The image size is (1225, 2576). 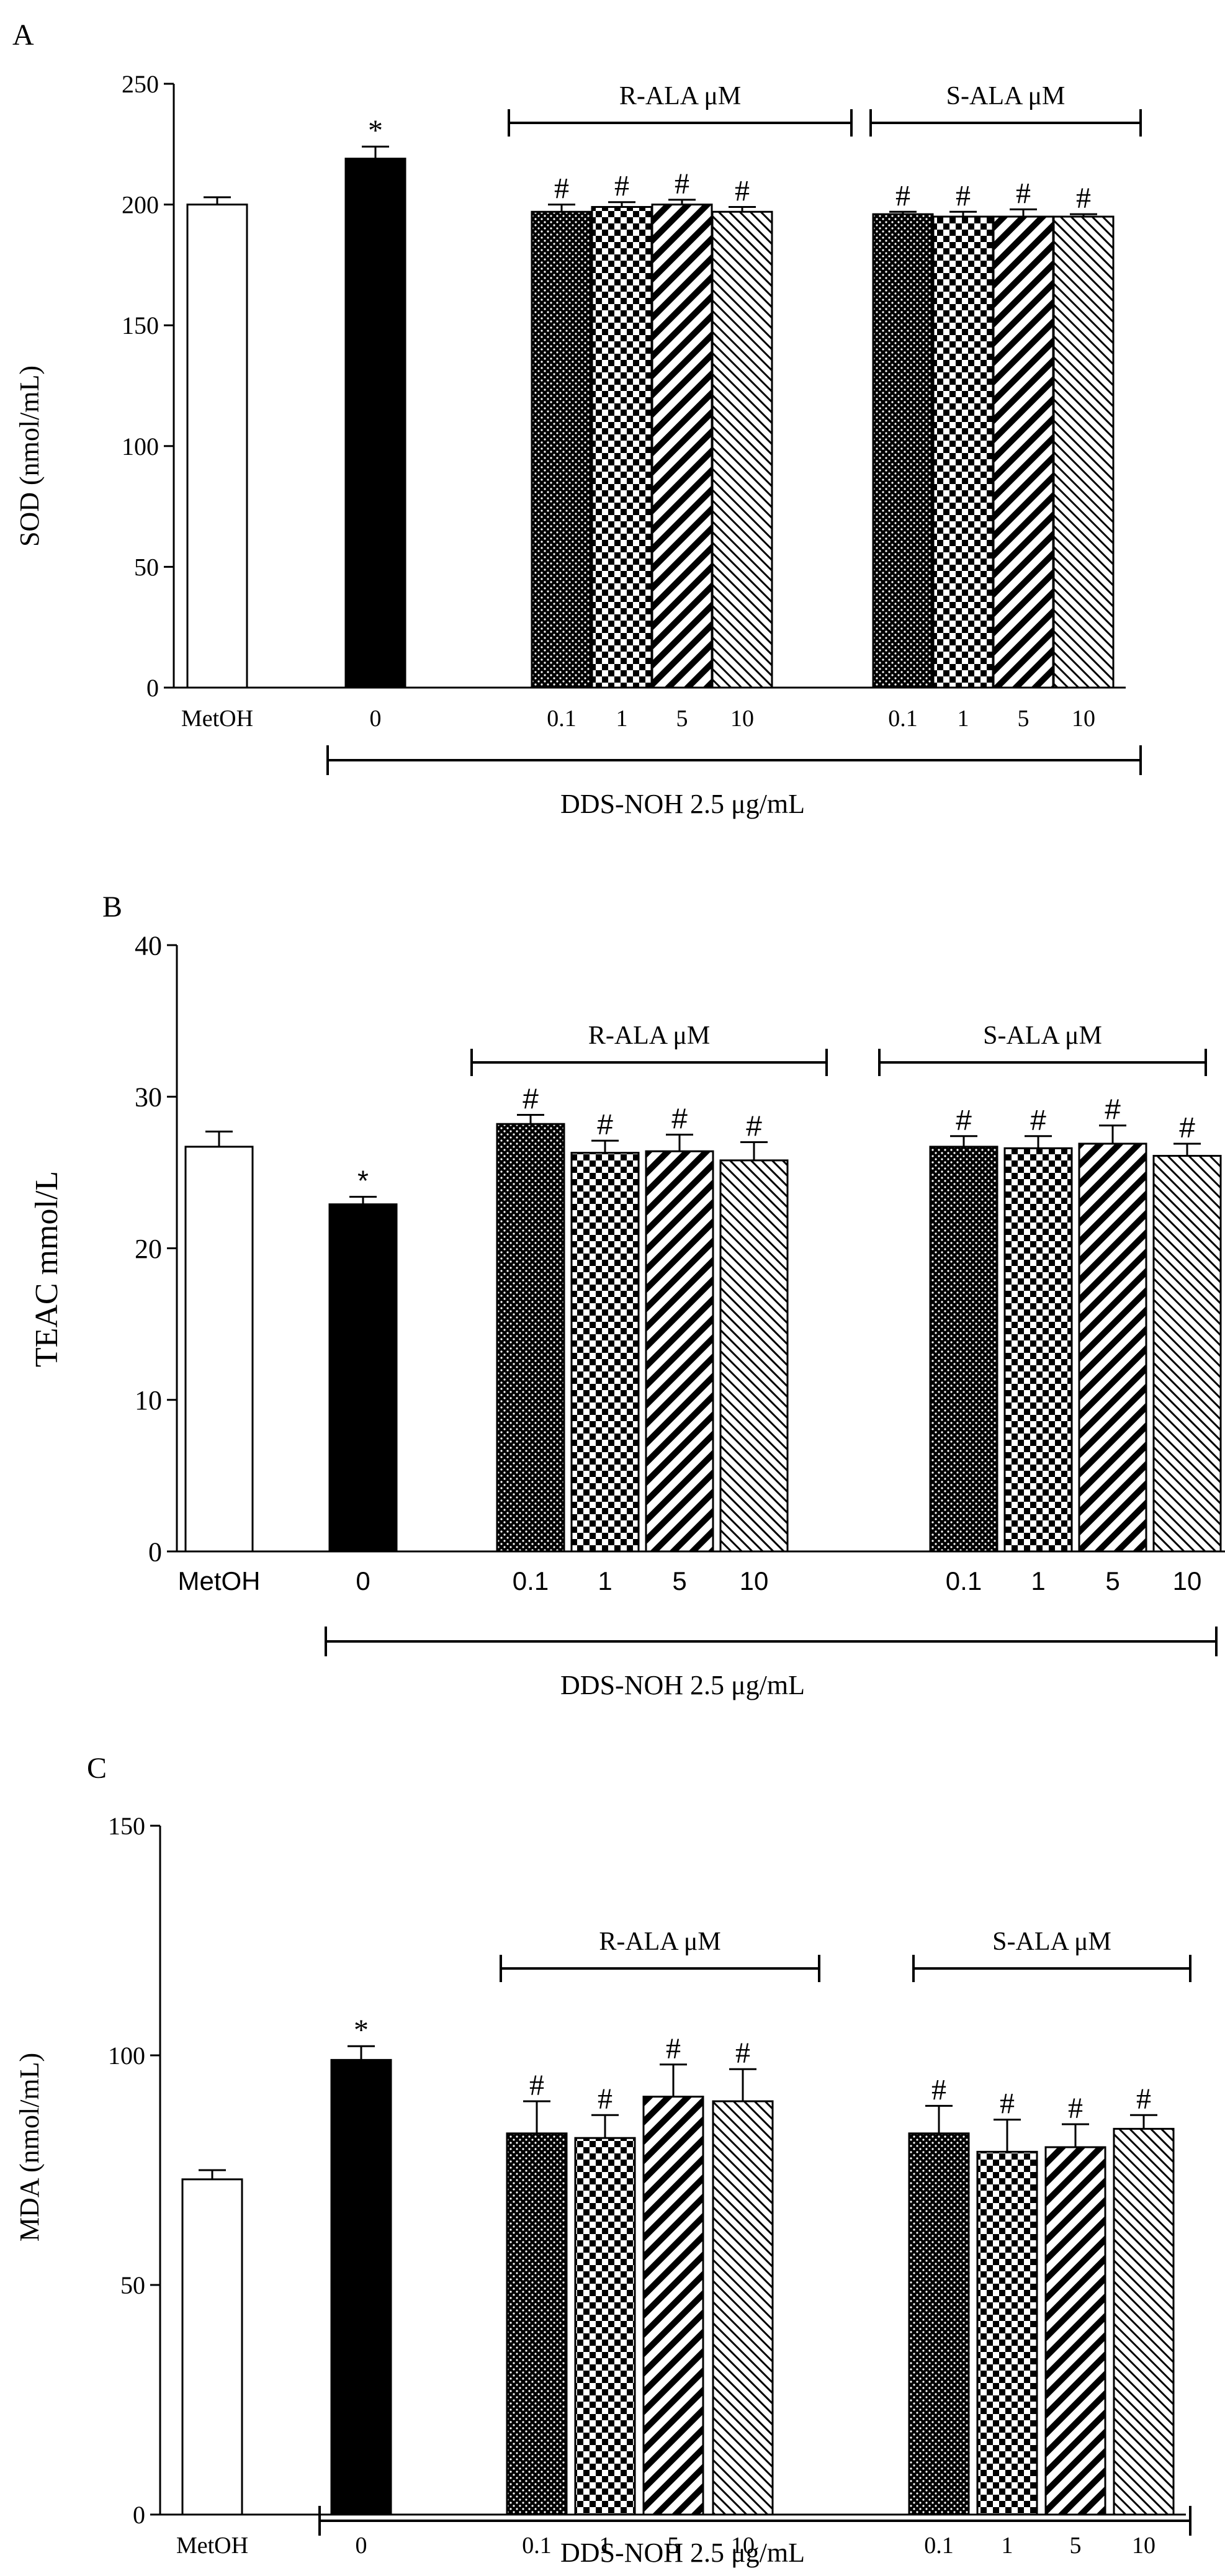 What do you see at coordinates (140, 84) in the screenshot?
I see `y-tick-label: 250` at bounding box center [140, 84].